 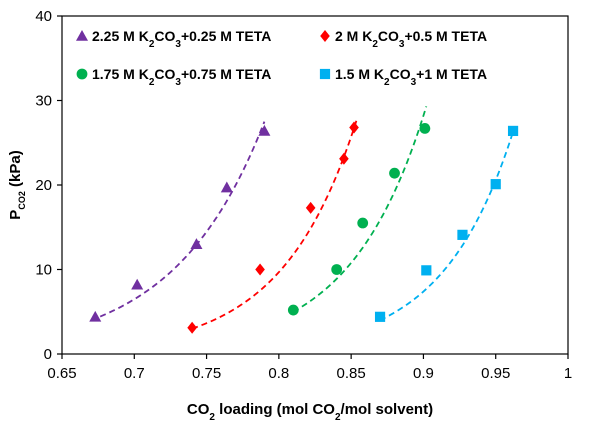 I want to click on legend-entry-label: 1.5 M K2CO3+1 M TETA, so click(x=411, y=77).